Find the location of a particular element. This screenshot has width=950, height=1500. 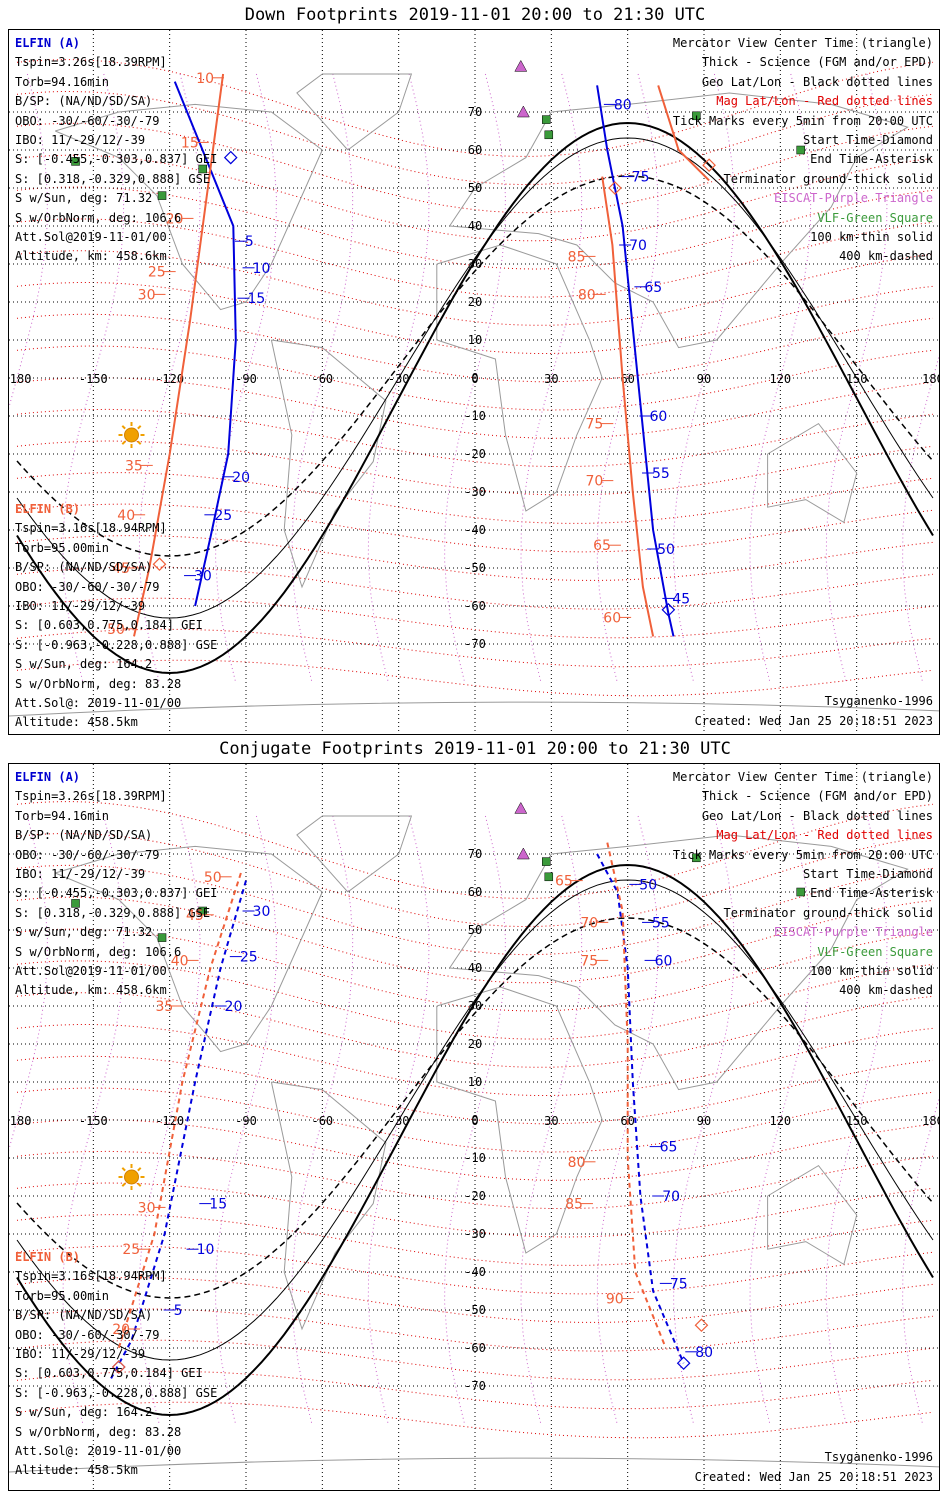

eiscat-triangle is located at coordinates (521, 65).